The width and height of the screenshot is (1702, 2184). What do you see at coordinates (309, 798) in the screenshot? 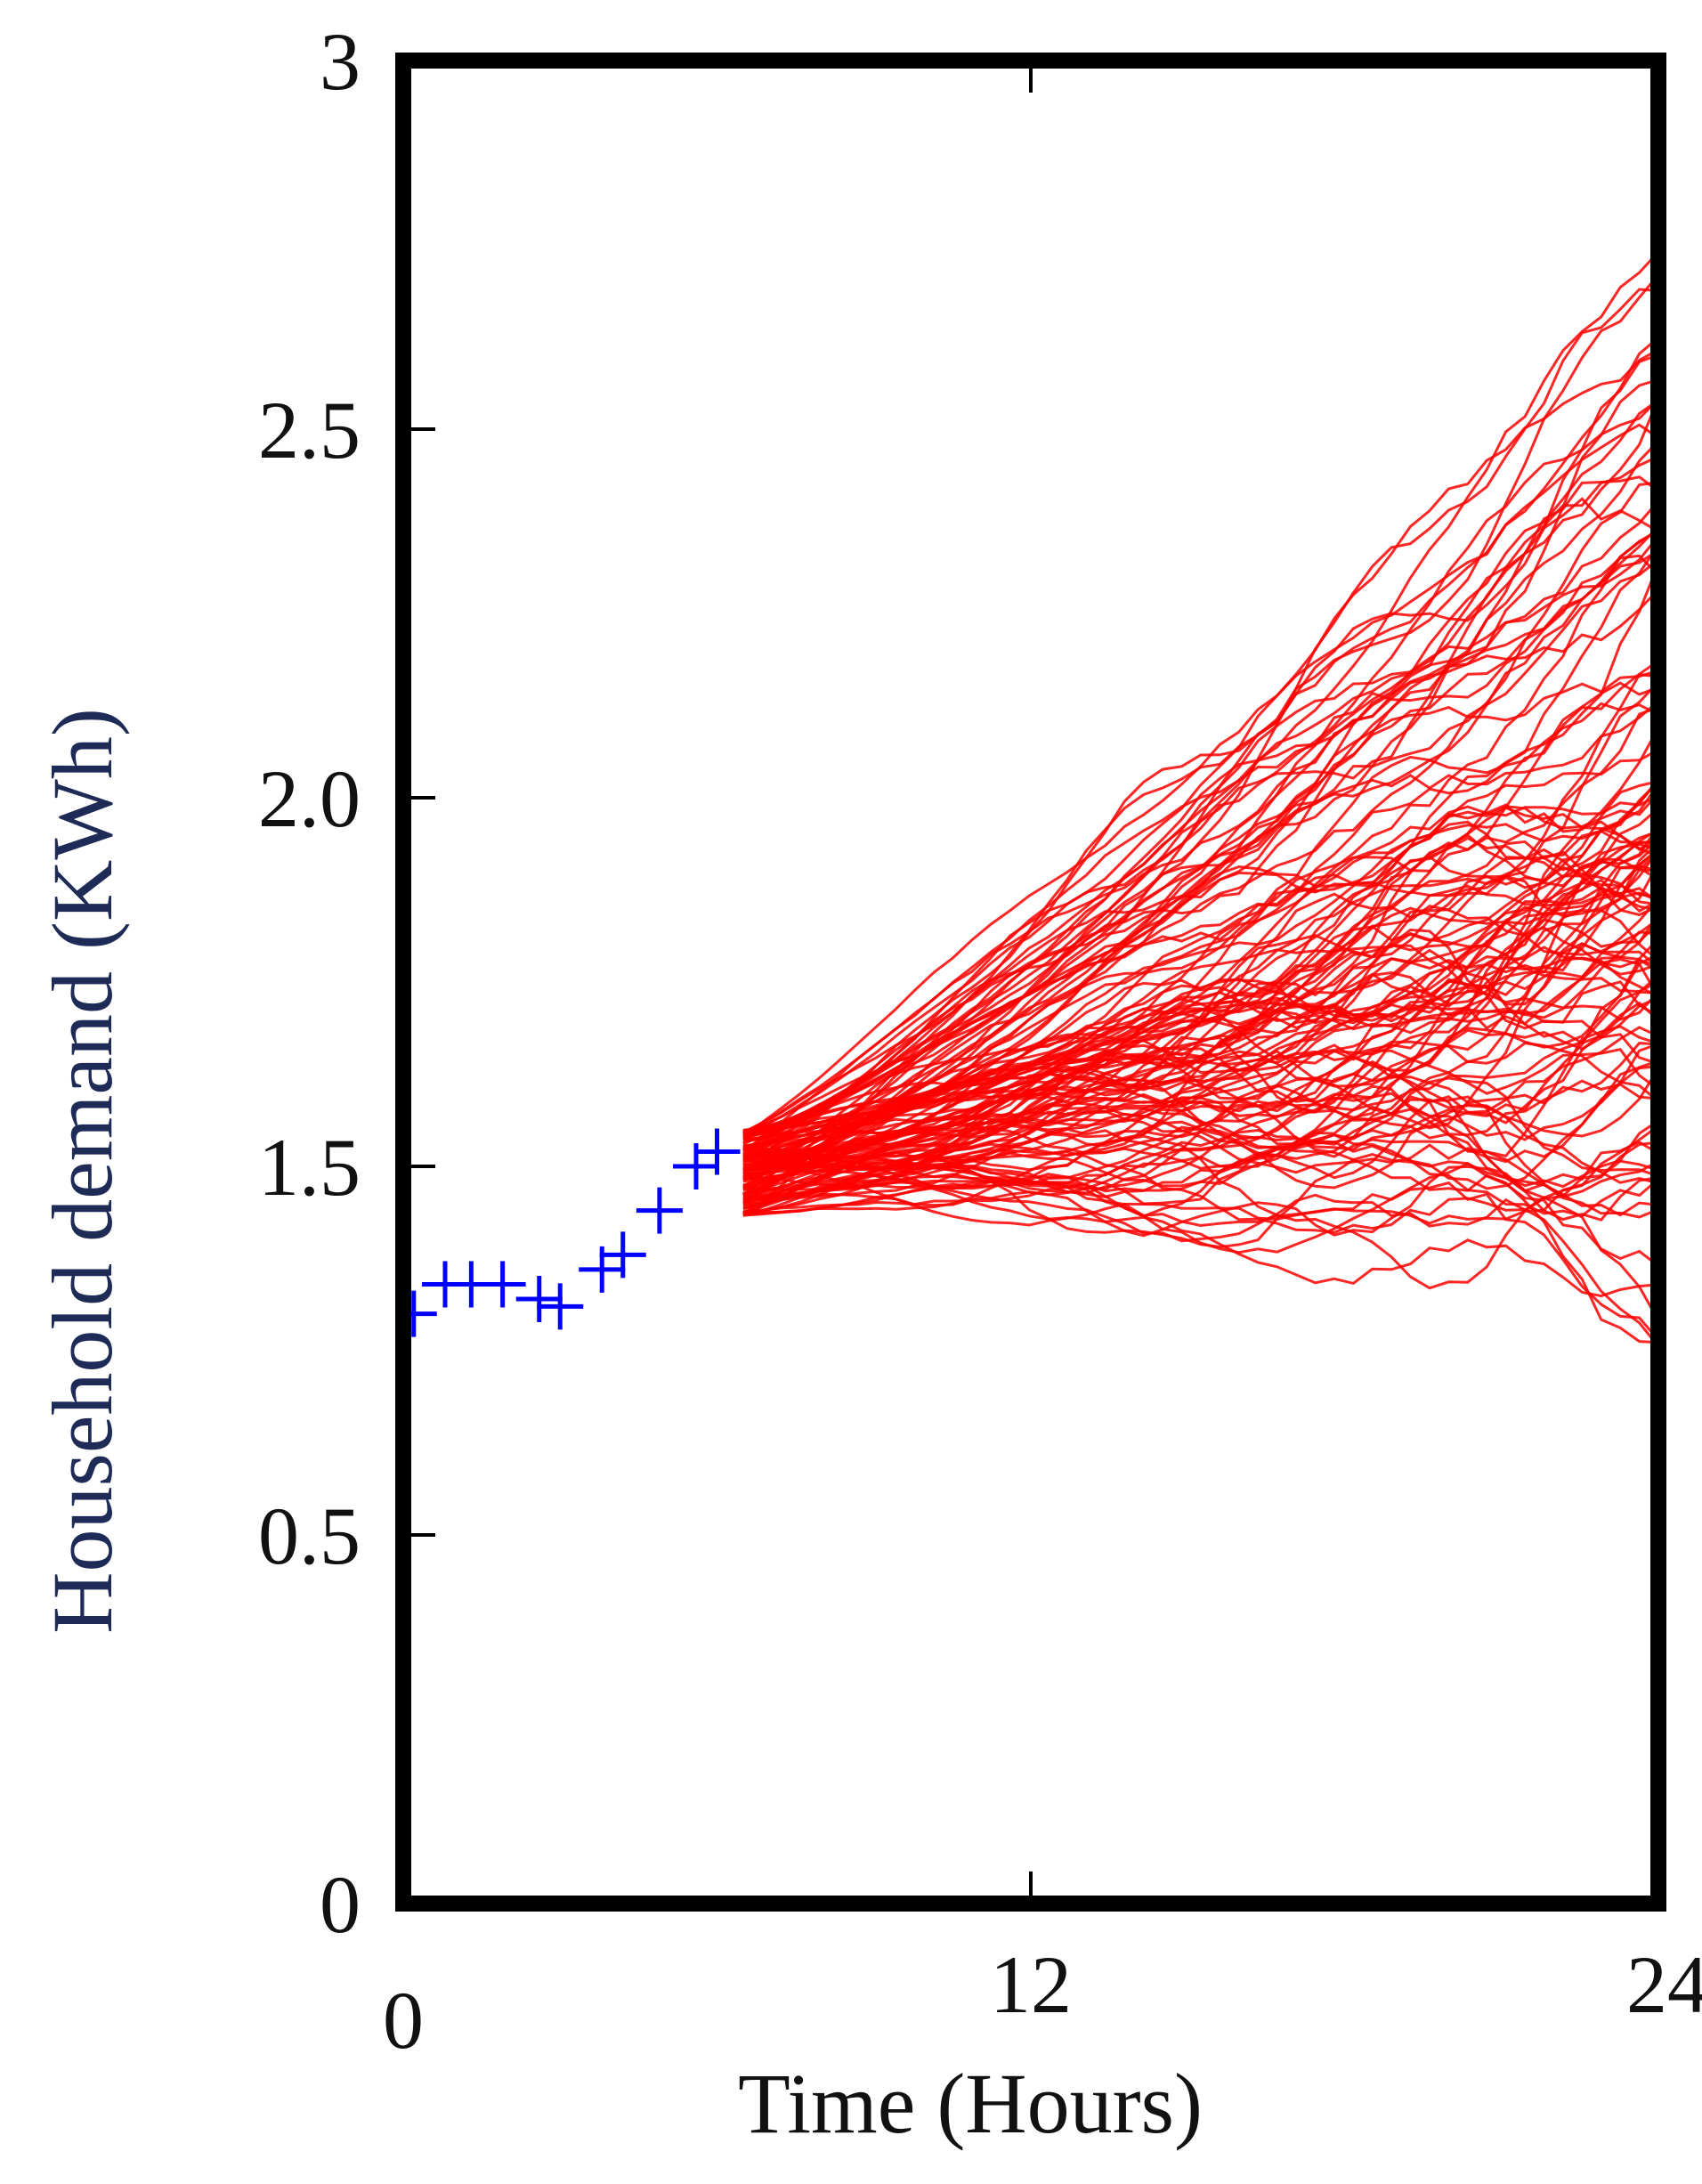
I see `y-tick-label-3: 2.0` at bounding box center [309, 798].